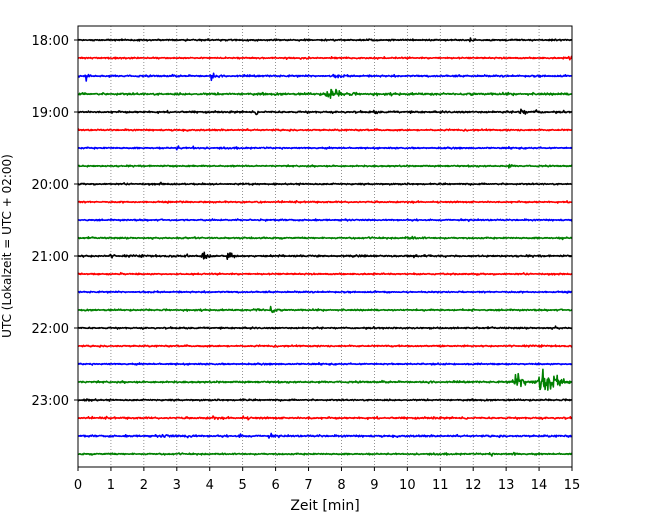 The image size is (650, 520). I want to click on y-tick-label-1800: 18:00, so click(50, 41).